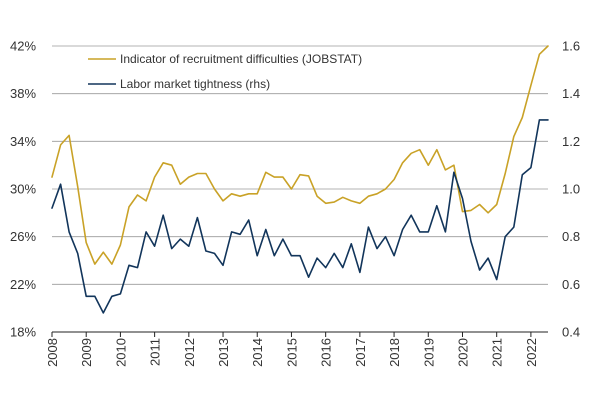 The width and height of the screenshot is (600, 400). What do you see at coordinates (120, 352) in the screenshot?
I see `x-tick-label: 2010` at bounding box center [120, 352].